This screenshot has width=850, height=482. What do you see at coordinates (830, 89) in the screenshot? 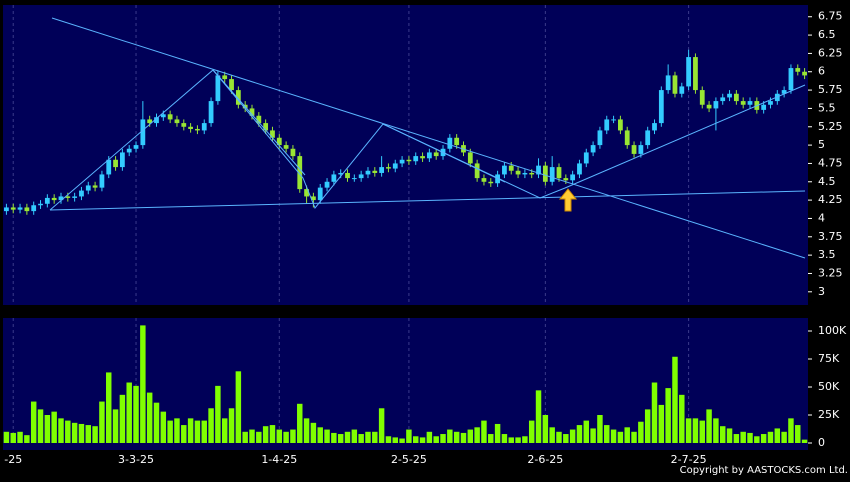
I see `y-tick-label: 5.75` at bounding box center [830, 89].